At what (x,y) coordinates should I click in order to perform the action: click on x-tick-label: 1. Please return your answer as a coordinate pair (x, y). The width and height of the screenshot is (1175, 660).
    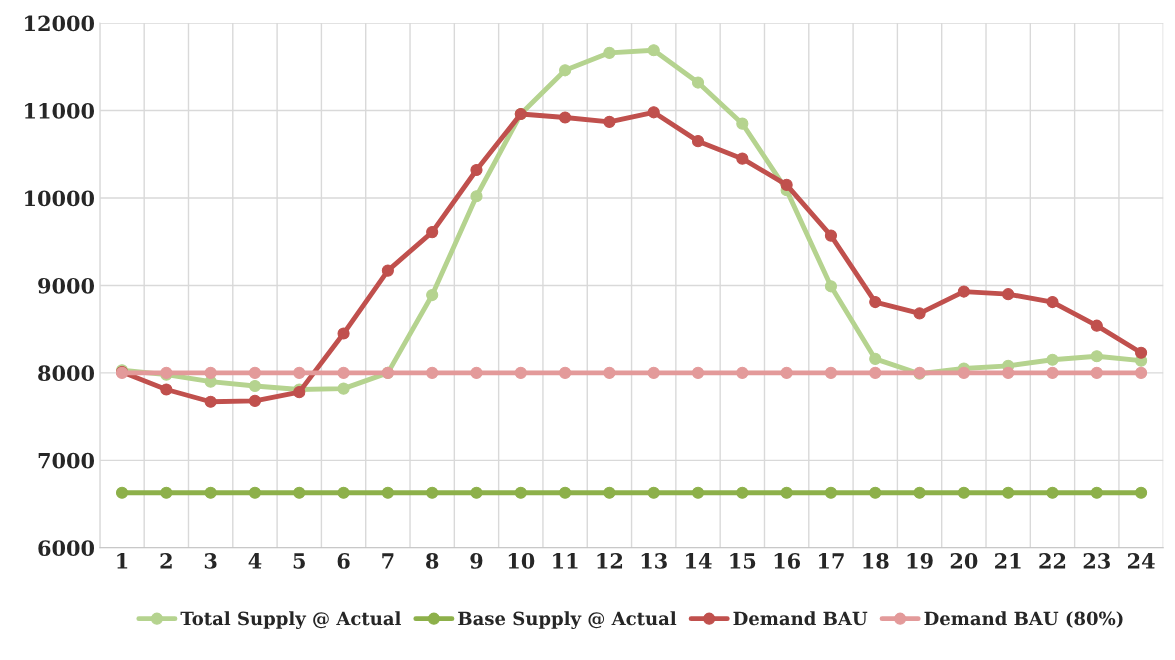
    Looking at the image, I should click on (122, 561).